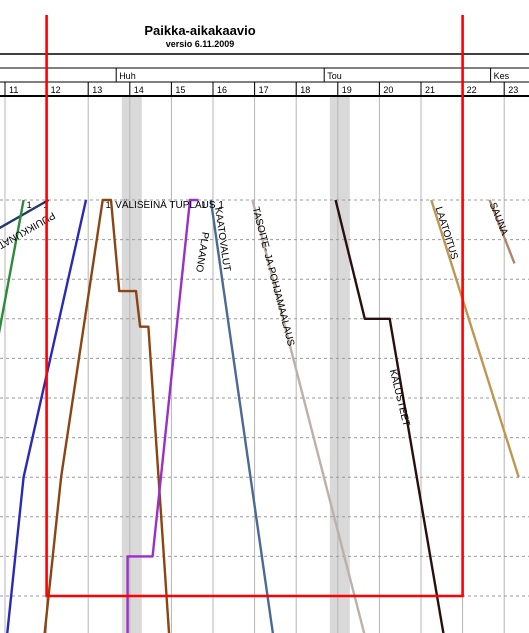 This screenshot has width=529, height=633. Describe the element at coordinates (502, 76) in the screenshot. I see `month-label: Kes` at that location.